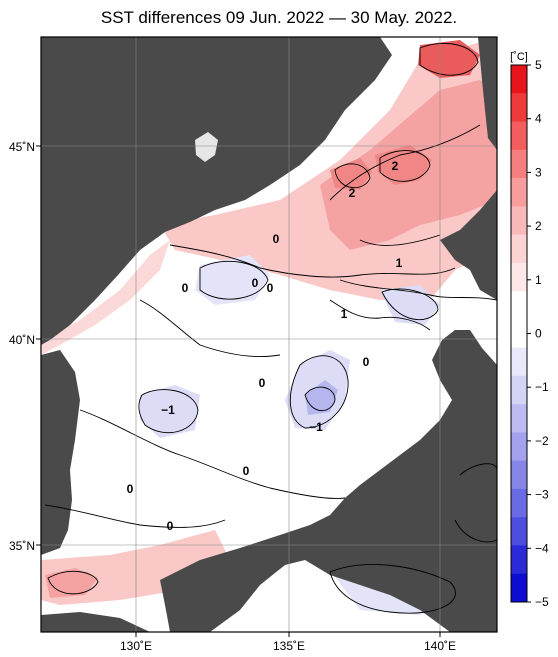  What do you see at coordinates (255, 283) in the screenshot?
I see `contour-label-0c: 0` at bounding box center [255, 283].